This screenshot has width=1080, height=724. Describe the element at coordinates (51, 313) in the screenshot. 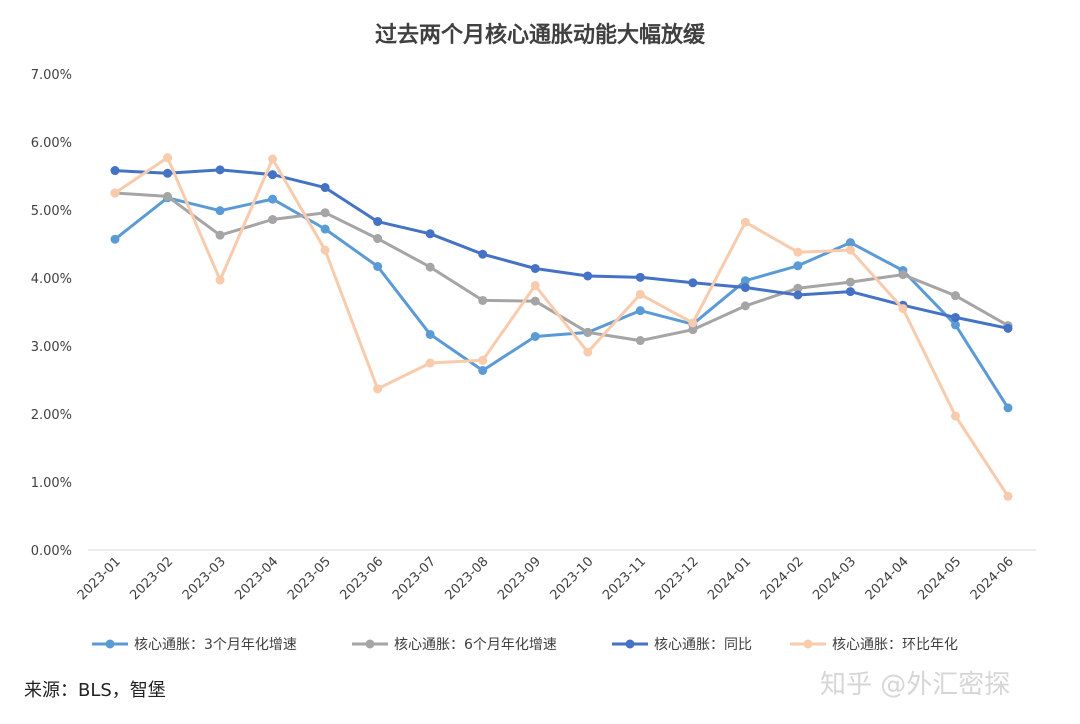

I see `y-axis: 0.00% 1.00% 2.00% 3.00% 4.00% 5.00% 6.00% 7.00%` at that location.